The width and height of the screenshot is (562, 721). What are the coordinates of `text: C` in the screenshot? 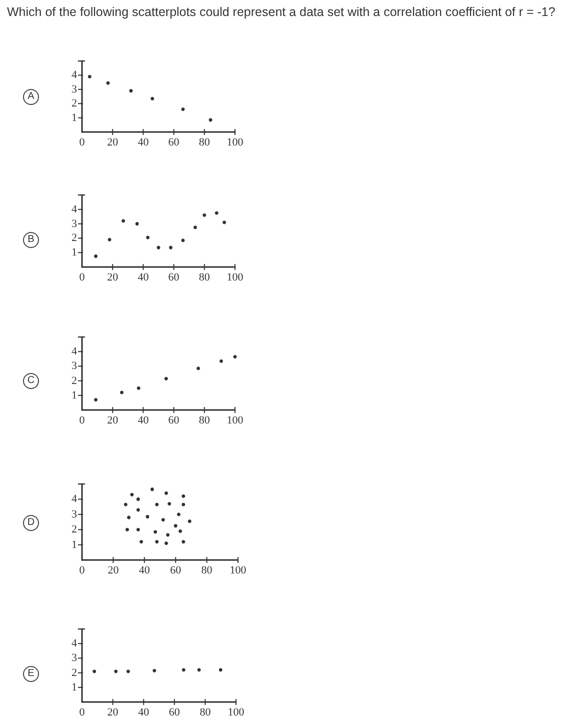 It's located at (31, 381).